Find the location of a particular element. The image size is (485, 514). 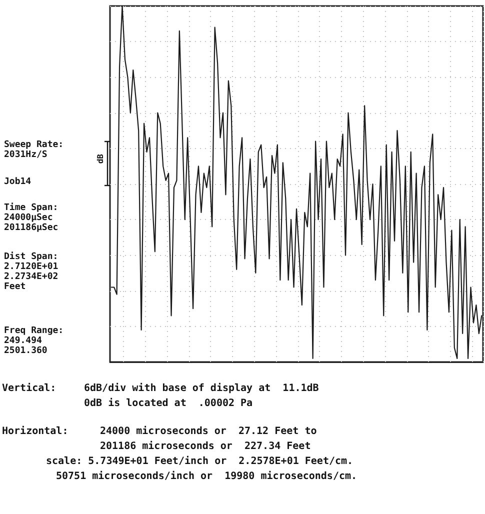

text: 50751 microseconds/inch or 19980 microseconds/cm. is located at coordinates (207, 476).